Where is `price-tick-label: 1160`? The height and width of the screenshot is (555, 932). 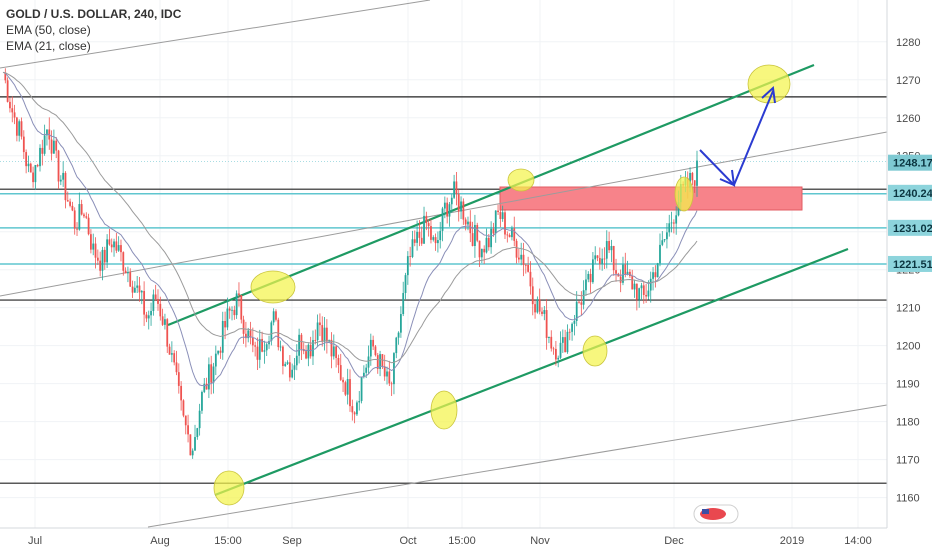
price-tick-label: 1160 is located at coordinates (908, 499).